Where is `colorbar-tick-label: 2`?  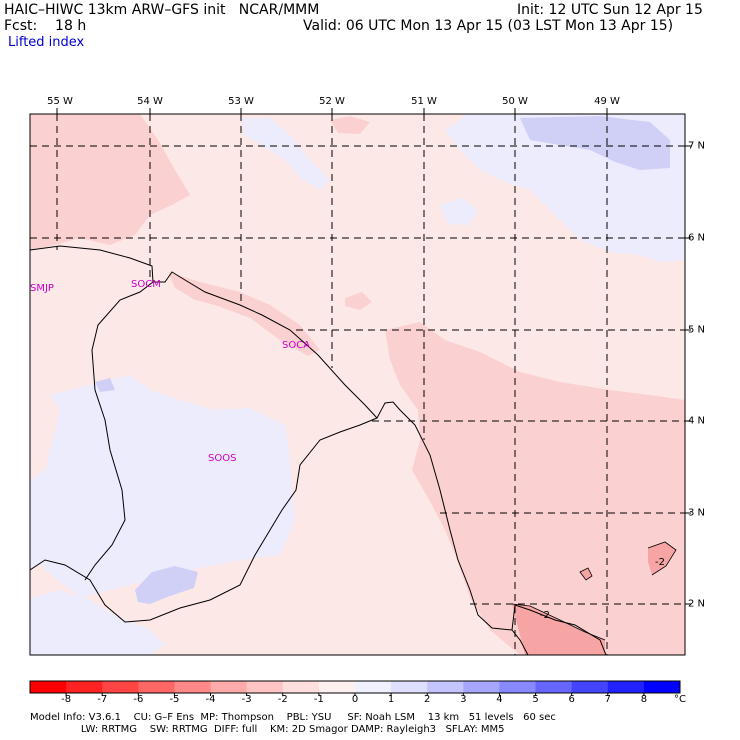 colorbar-tick-label: 2 is located at coordinates (427, 699).